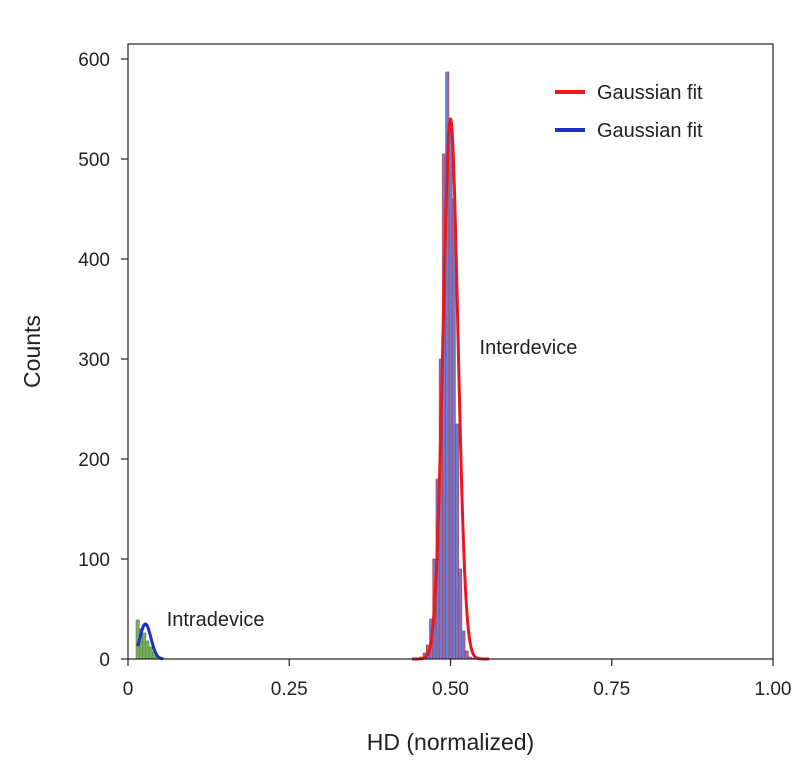  I want to click on legend-label-red-fit: Gaussian fit, so click(650, 93).